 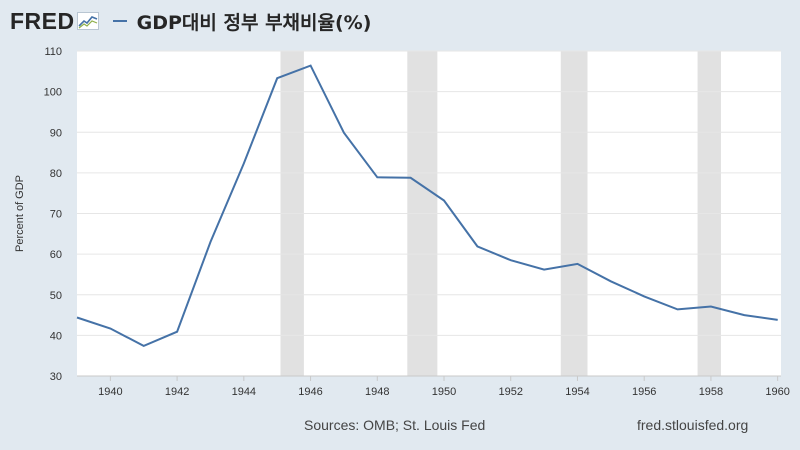 What do you see at coordinates (244, 392) in the screenshot?
I see `x-tick-label: 1944` at bounding box center [244, 392].